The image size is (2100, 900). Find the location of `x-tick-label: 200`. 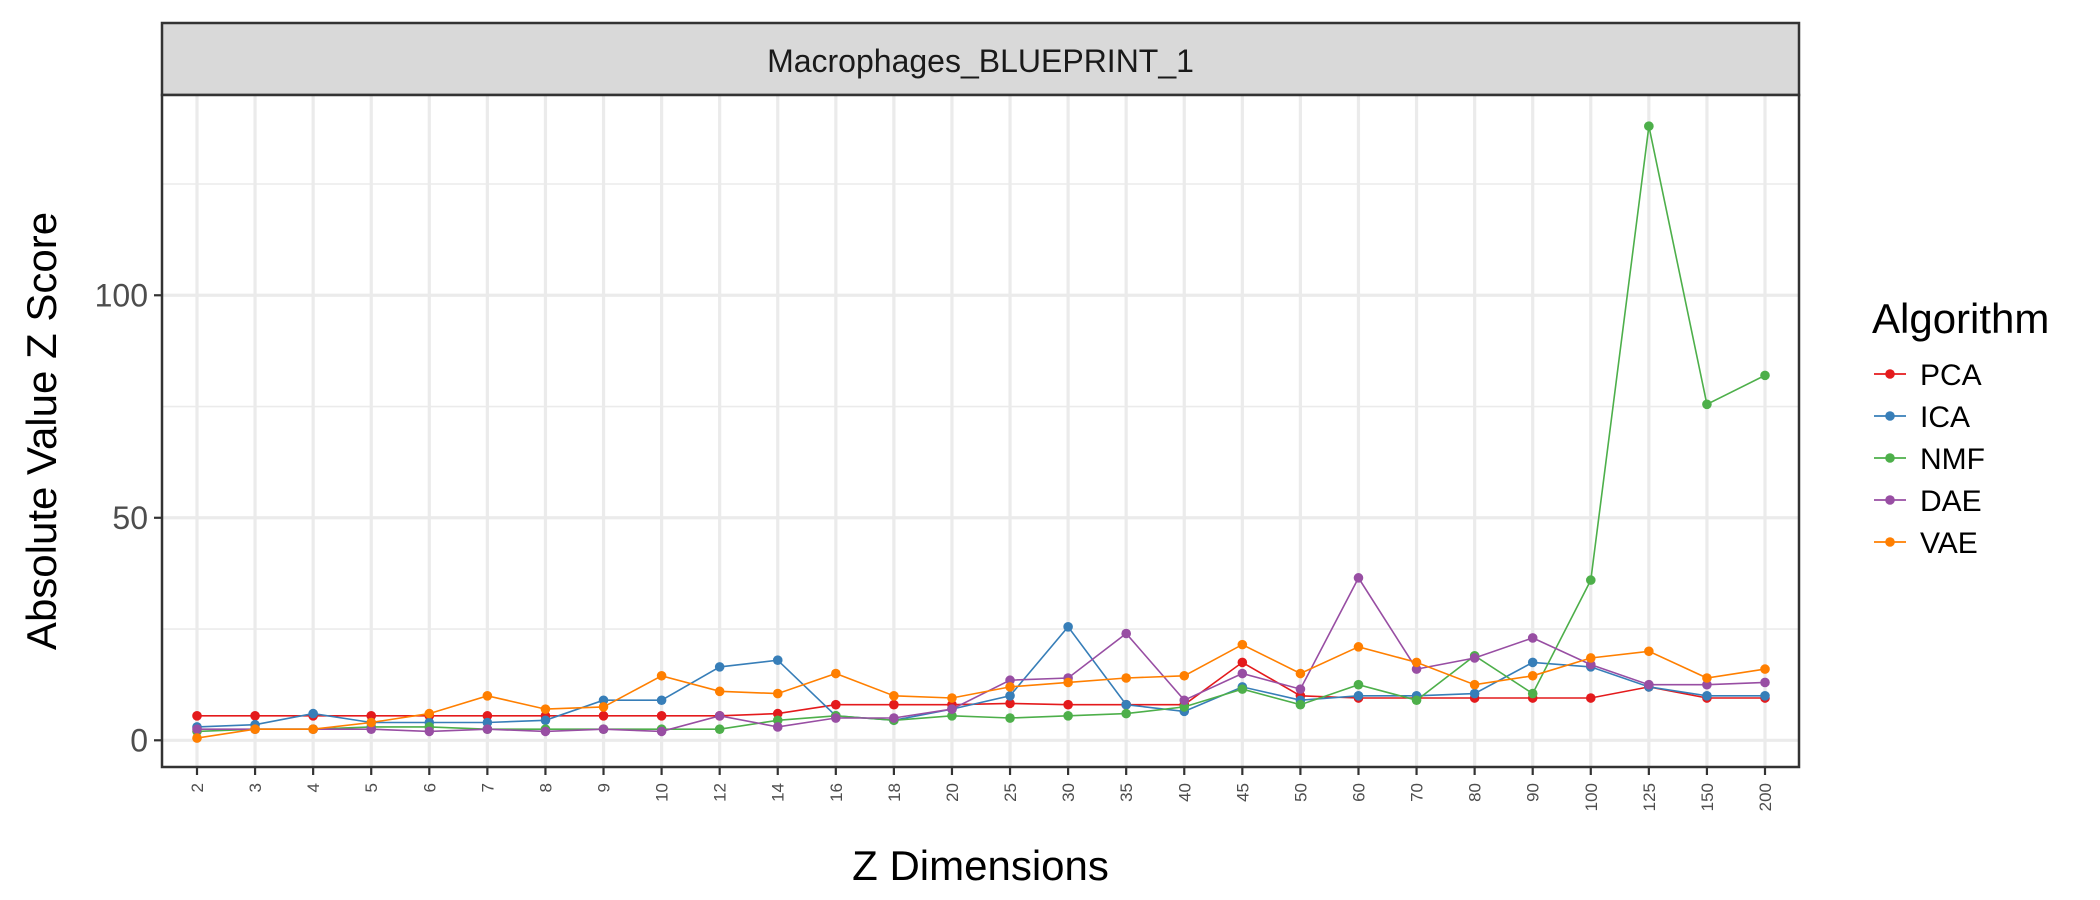

x-tick-label: 200 is located at coordinates (1765, 797).